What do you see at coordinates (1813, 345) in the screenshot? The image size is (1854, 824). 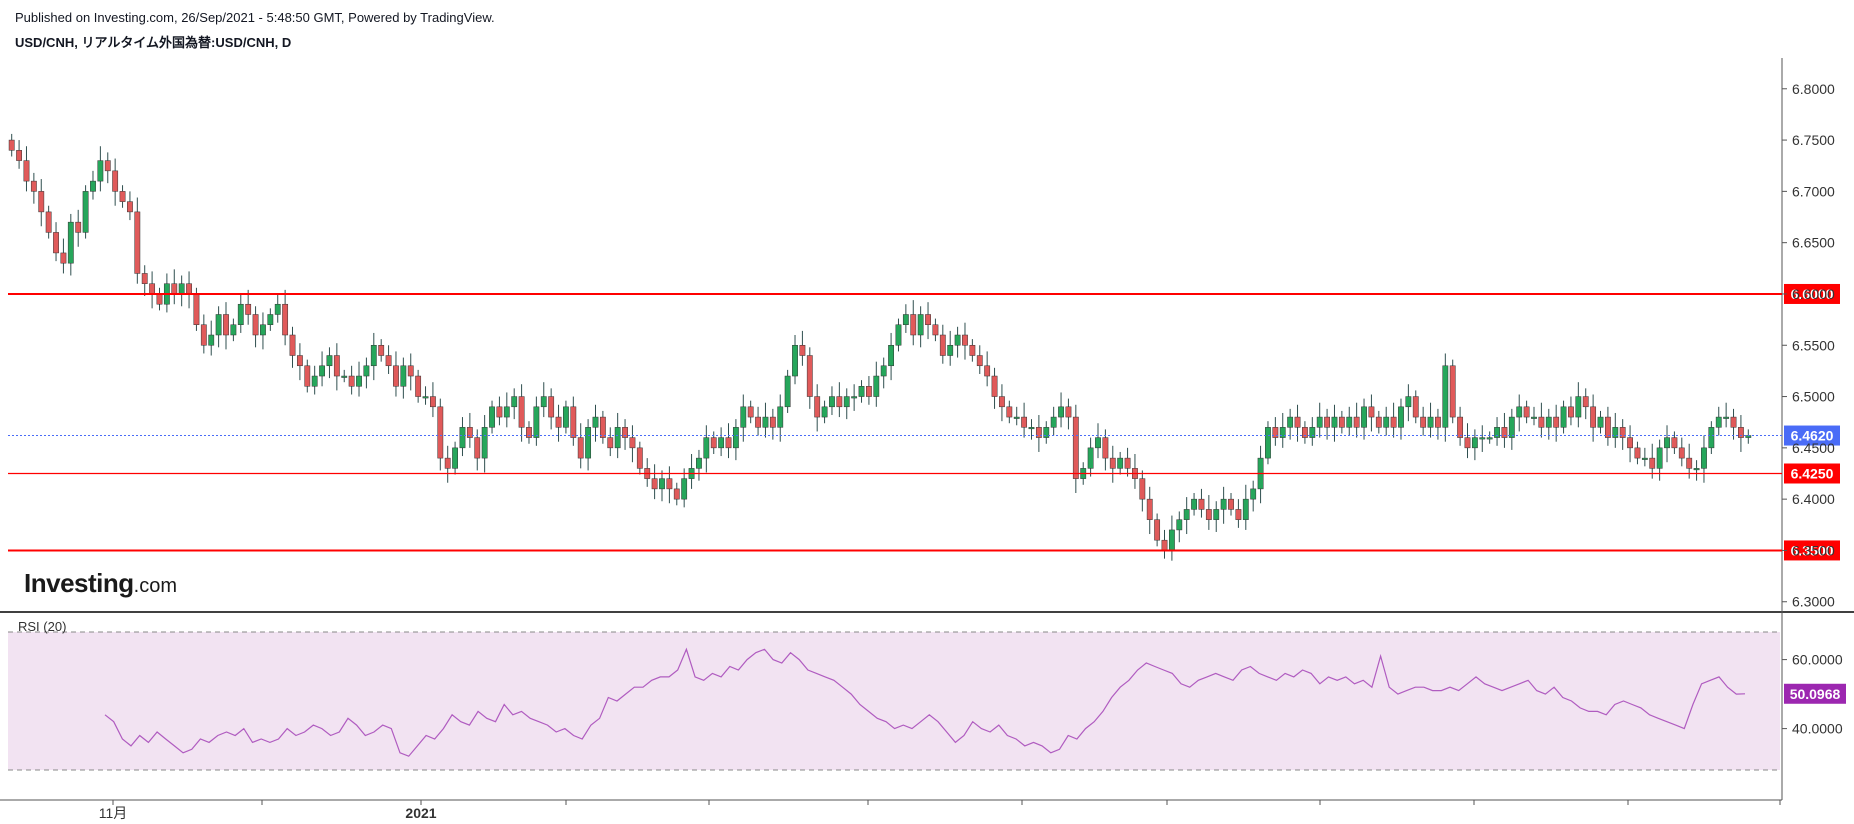 I see `price-tick-label: 6.5500` at bounding box center [1813, 345].